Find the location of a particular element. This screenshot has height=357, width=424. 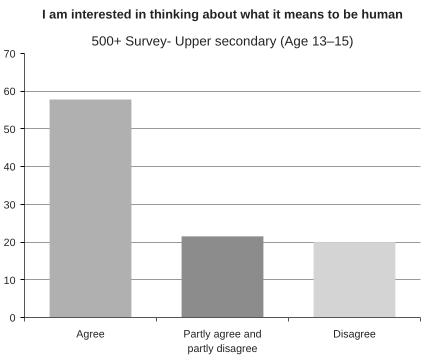

x-tick-label: Partly agree and partly disagree is located at coordinates (222, 341).